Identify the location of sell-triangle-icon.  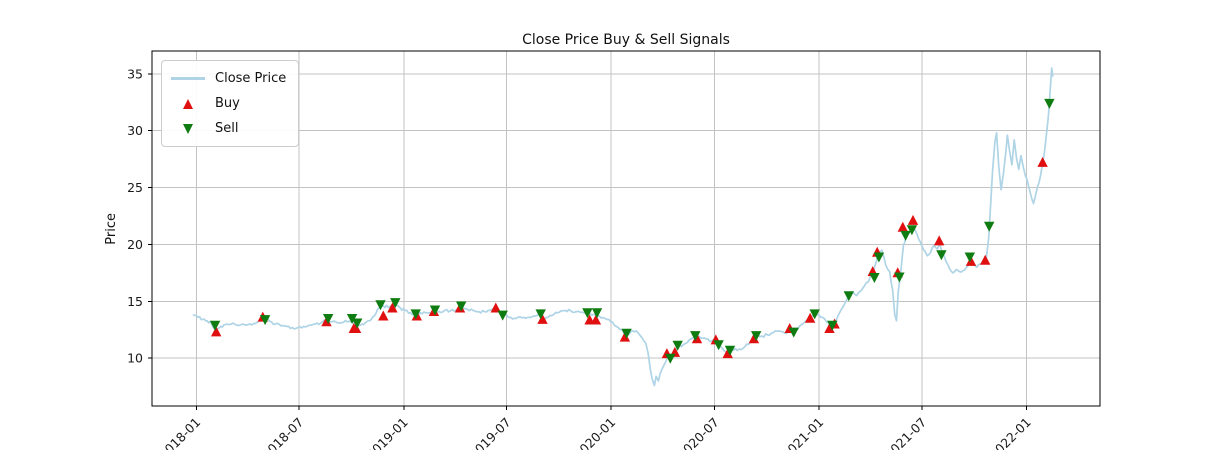
(188, 128).